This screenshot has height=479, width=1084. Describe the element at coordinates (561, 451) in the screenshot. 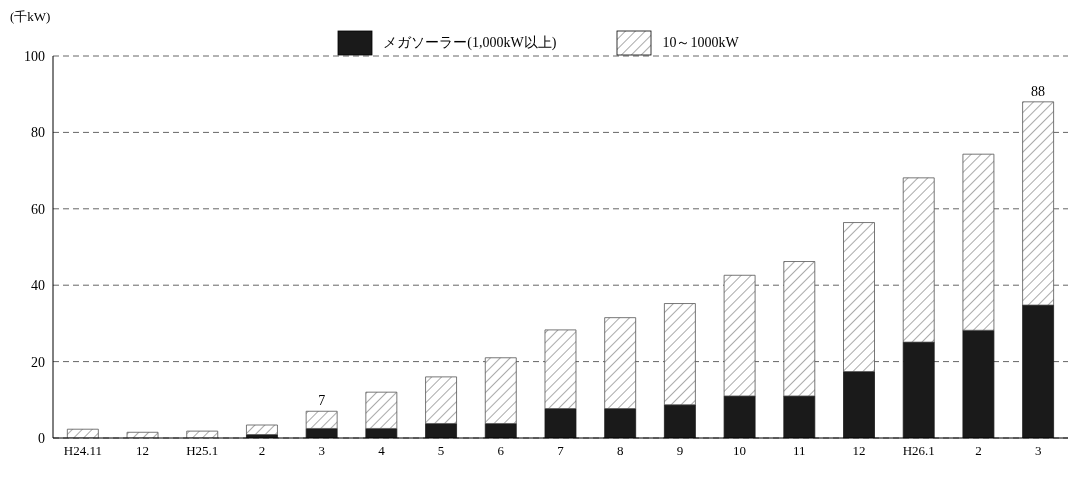

I see `x-tick-label: 7` at that location.